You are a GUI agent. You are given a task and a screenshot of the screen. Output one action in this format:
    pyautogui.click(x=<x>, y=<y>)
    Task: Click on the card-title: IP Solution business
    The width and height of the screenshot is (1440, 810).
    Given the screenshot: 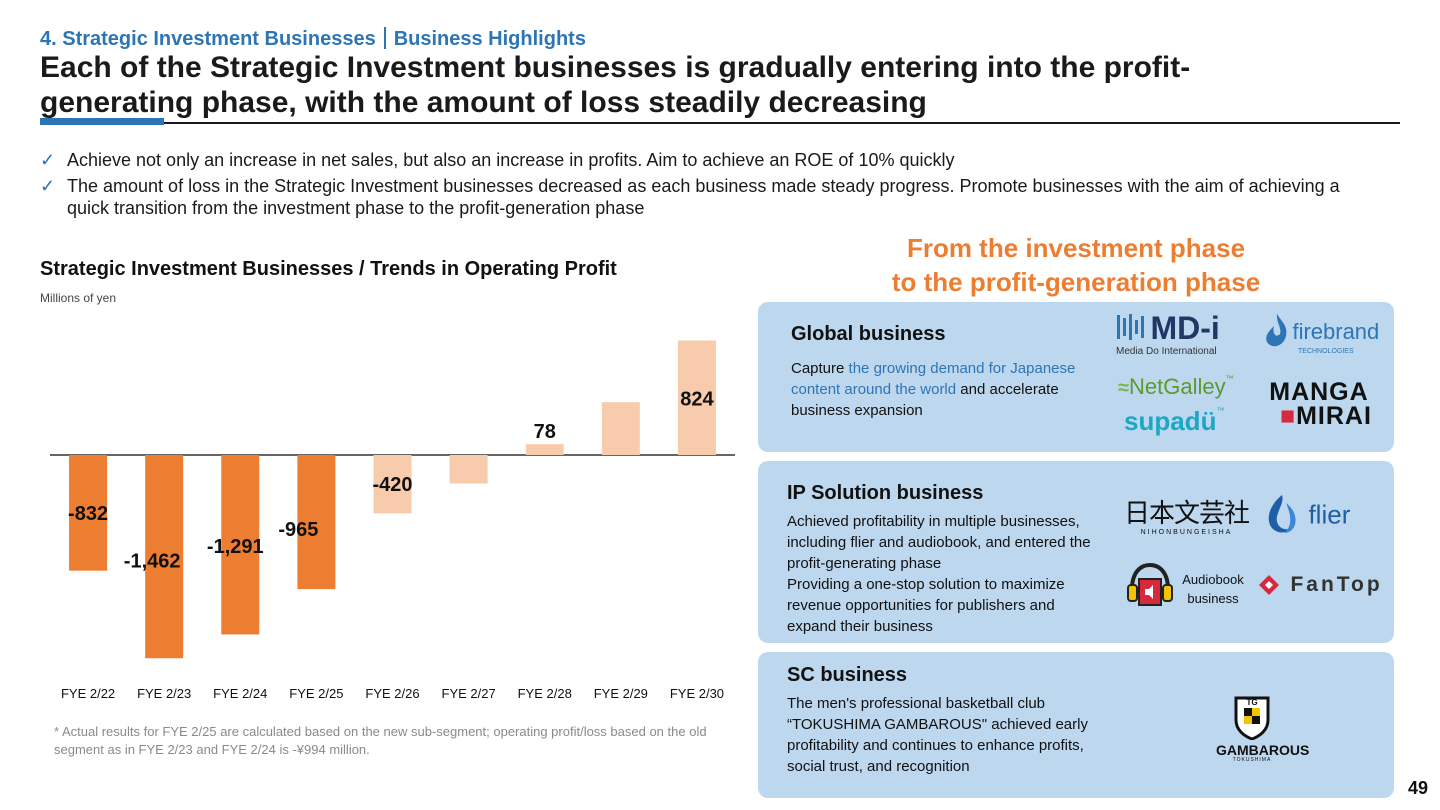 What is the action you would take?
    pyautogui.click(x=885, y=493)
    